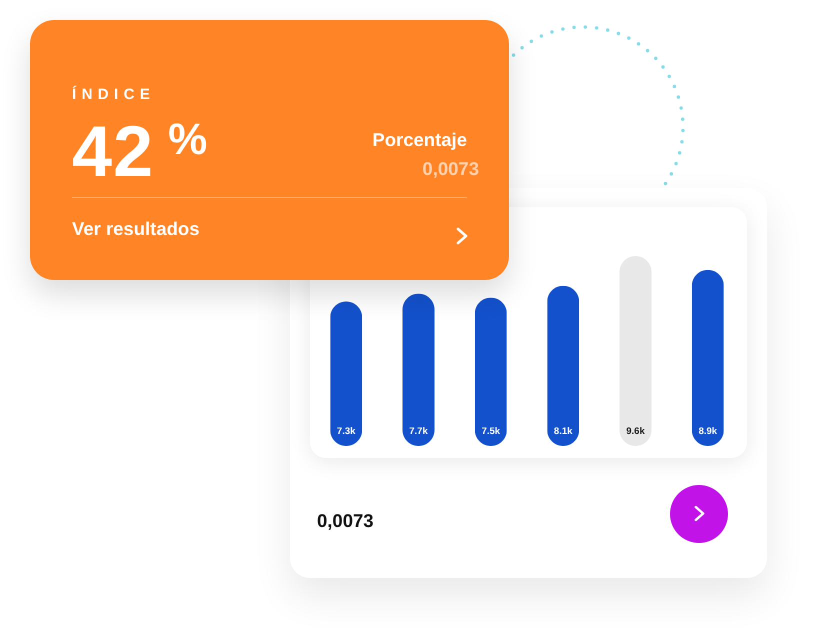 This screenshot has height=641, width=818. What do you see at coordinates (114, 94) in the screenshot?
I see `text: ÍNDICE` at bounding box center [114, 94].